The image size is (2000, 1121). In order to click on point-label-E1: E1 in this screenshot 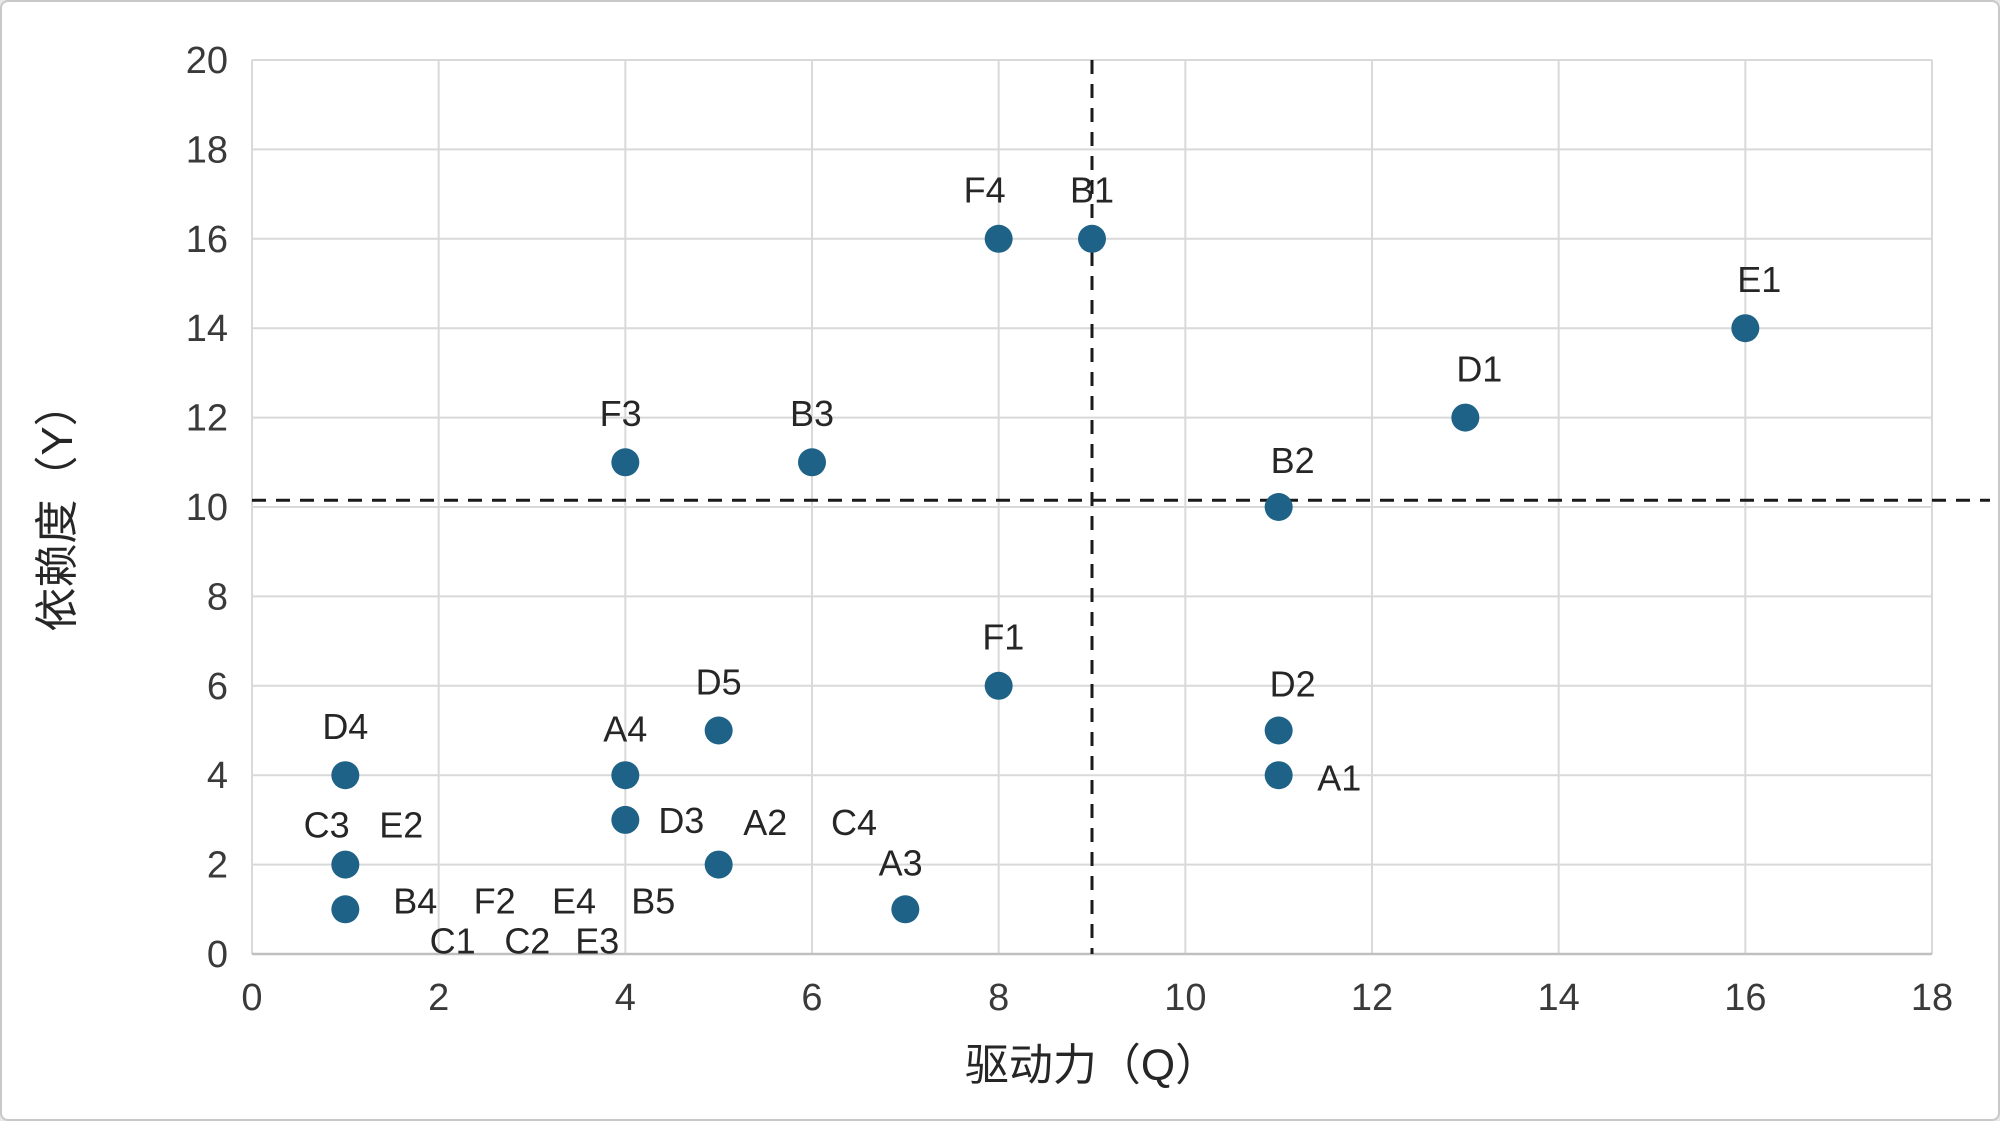, I will do `click(1759, 279)`.